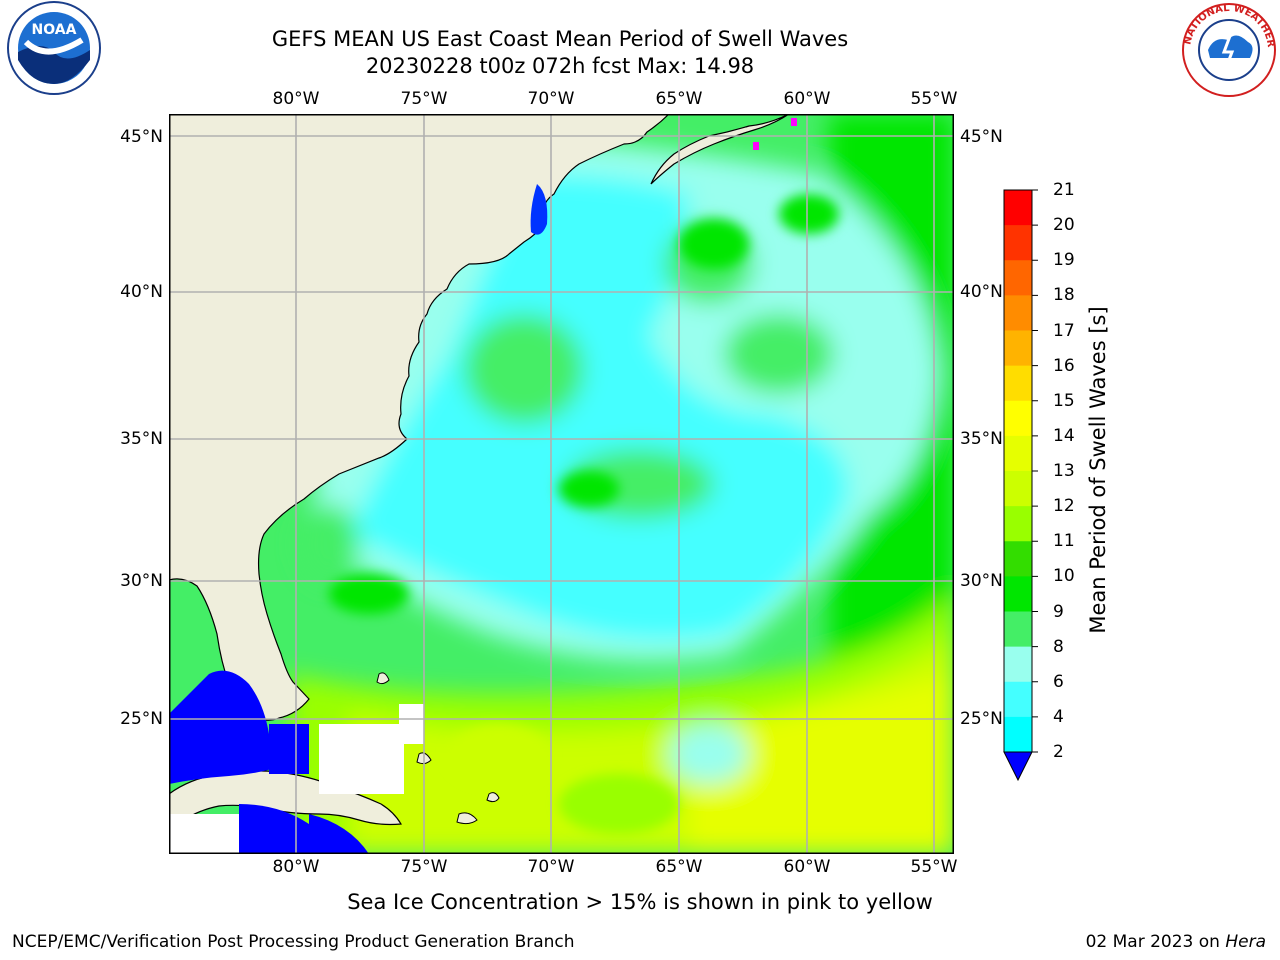 This screenshot has height=960, width=1280. I want to click on colorbar-tick-label: 13, so click(1064, 471).